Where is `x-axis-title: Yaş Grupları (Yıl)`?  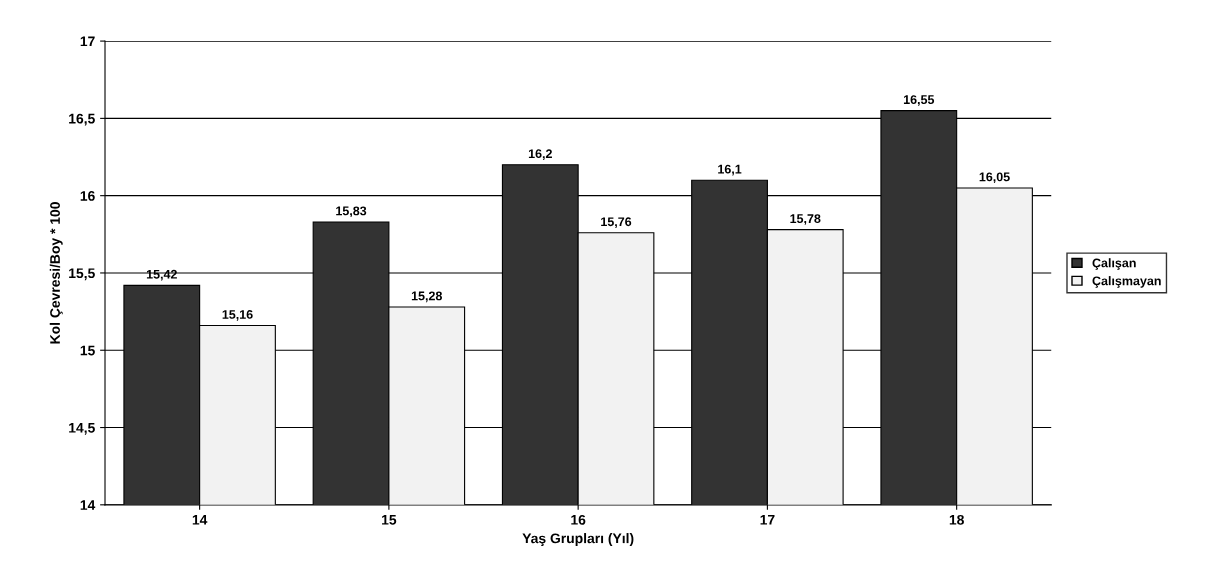 x-axis-title: Yaş Grupları (Yıl) is located at coordinates (578, 539).